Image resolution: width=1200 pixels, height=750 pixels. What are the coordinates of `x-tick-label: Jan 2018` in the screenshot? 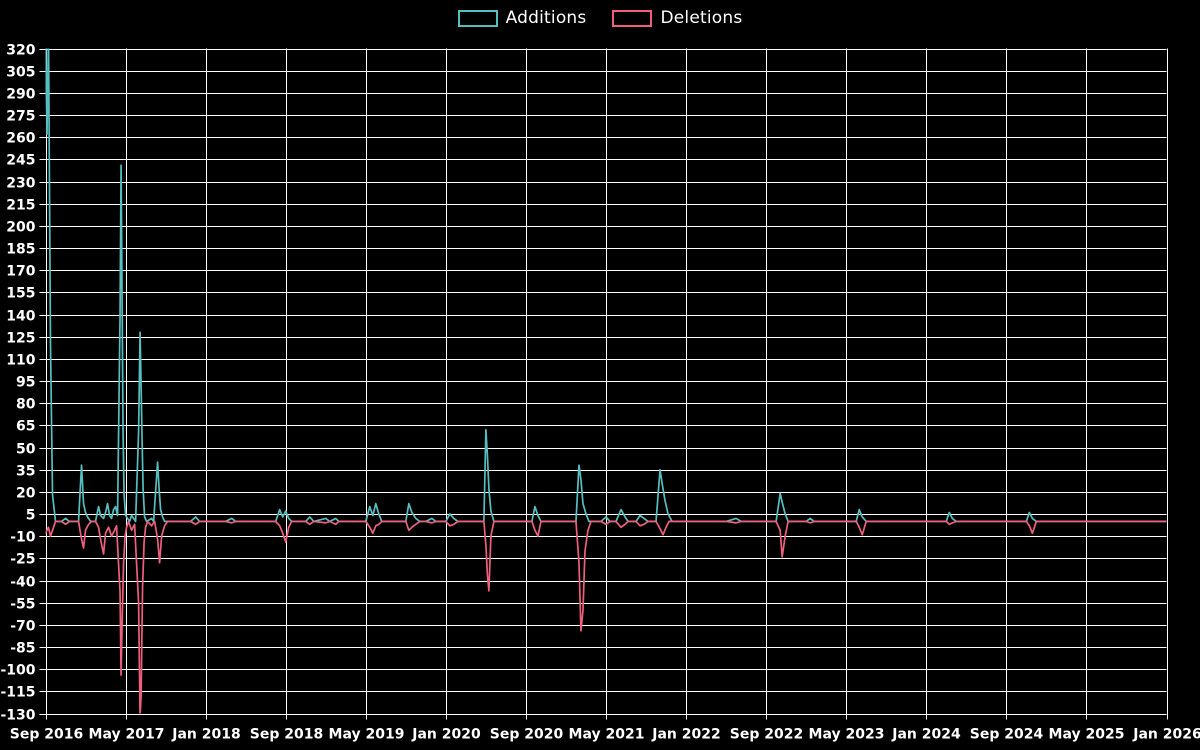 It's located at (205, 735).